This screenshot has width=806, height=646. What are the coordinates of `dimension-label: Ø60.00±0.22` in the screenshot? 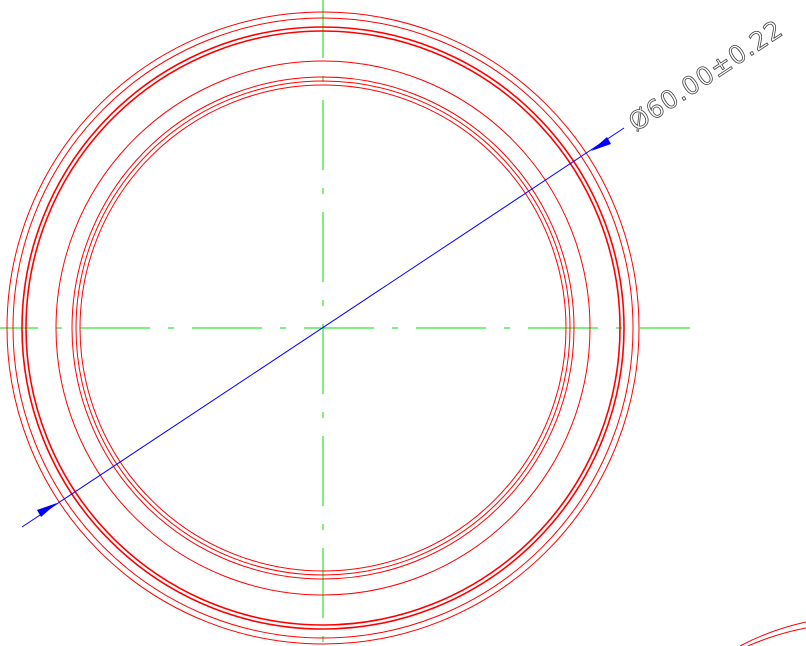 It's located at (705, 75).